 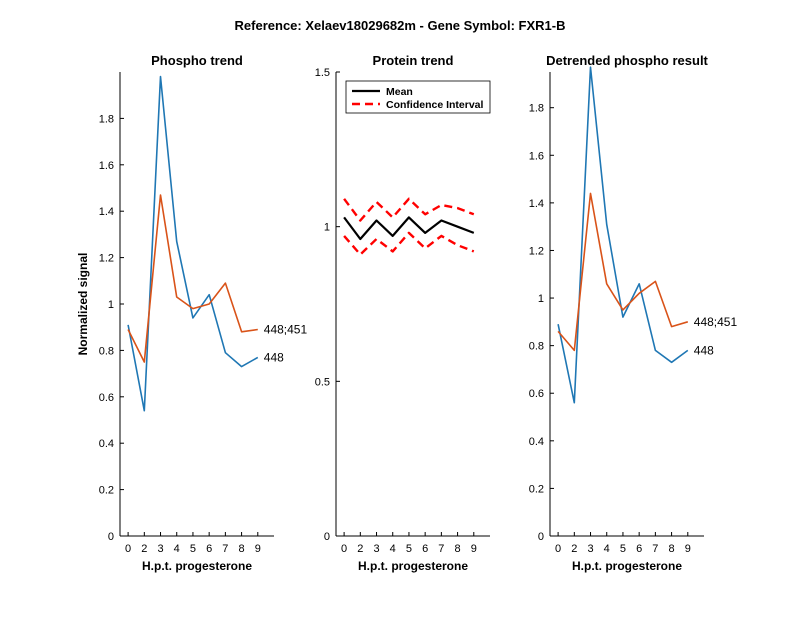 What do you see at coordinates (399, 92) in the screenshot?
I see `legend-entry: Mean` at bounding box center [399, 92].